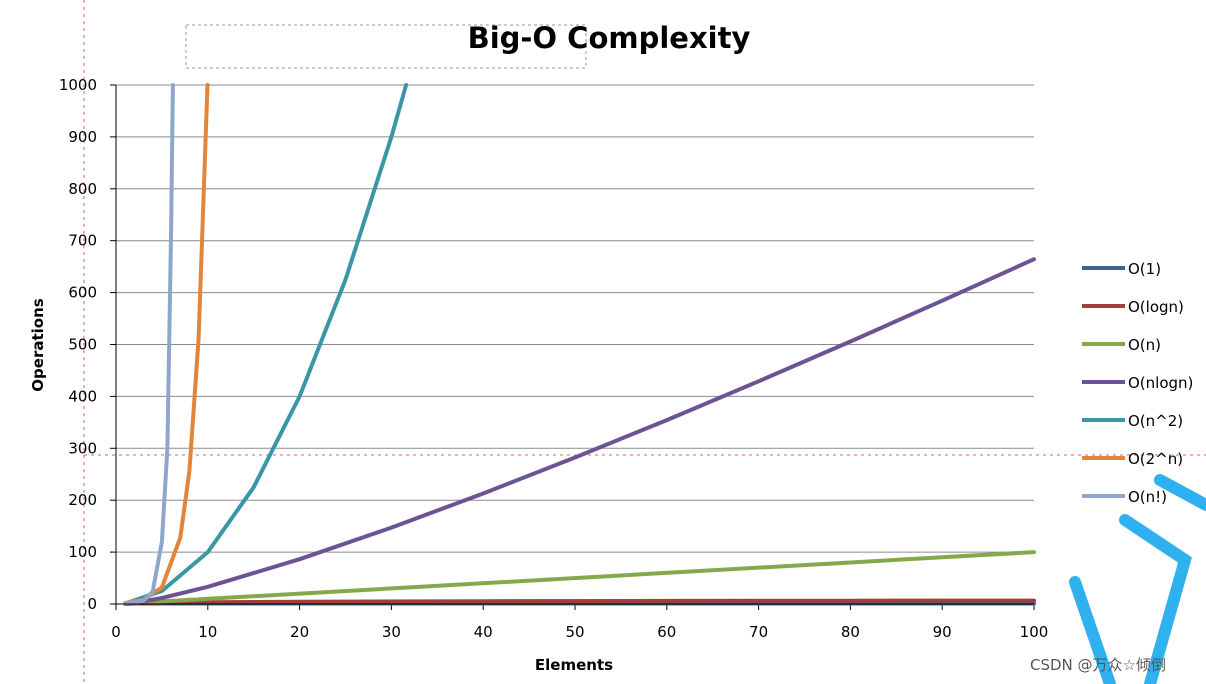 The image size is (1206, 684). I want to click on chart-title: Big-O Complexity, so click(609, 38).